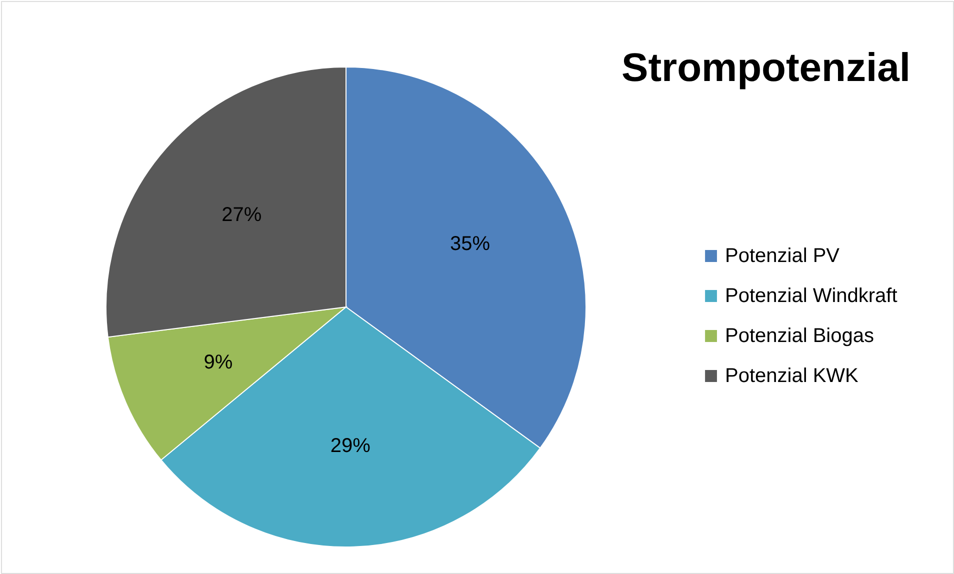 The width and height of the screenshot is (954, 574). Describe the element at coordinates (811, 296) in the screenshot. I see `legend-label: Potenzial Windkraft` at that location.